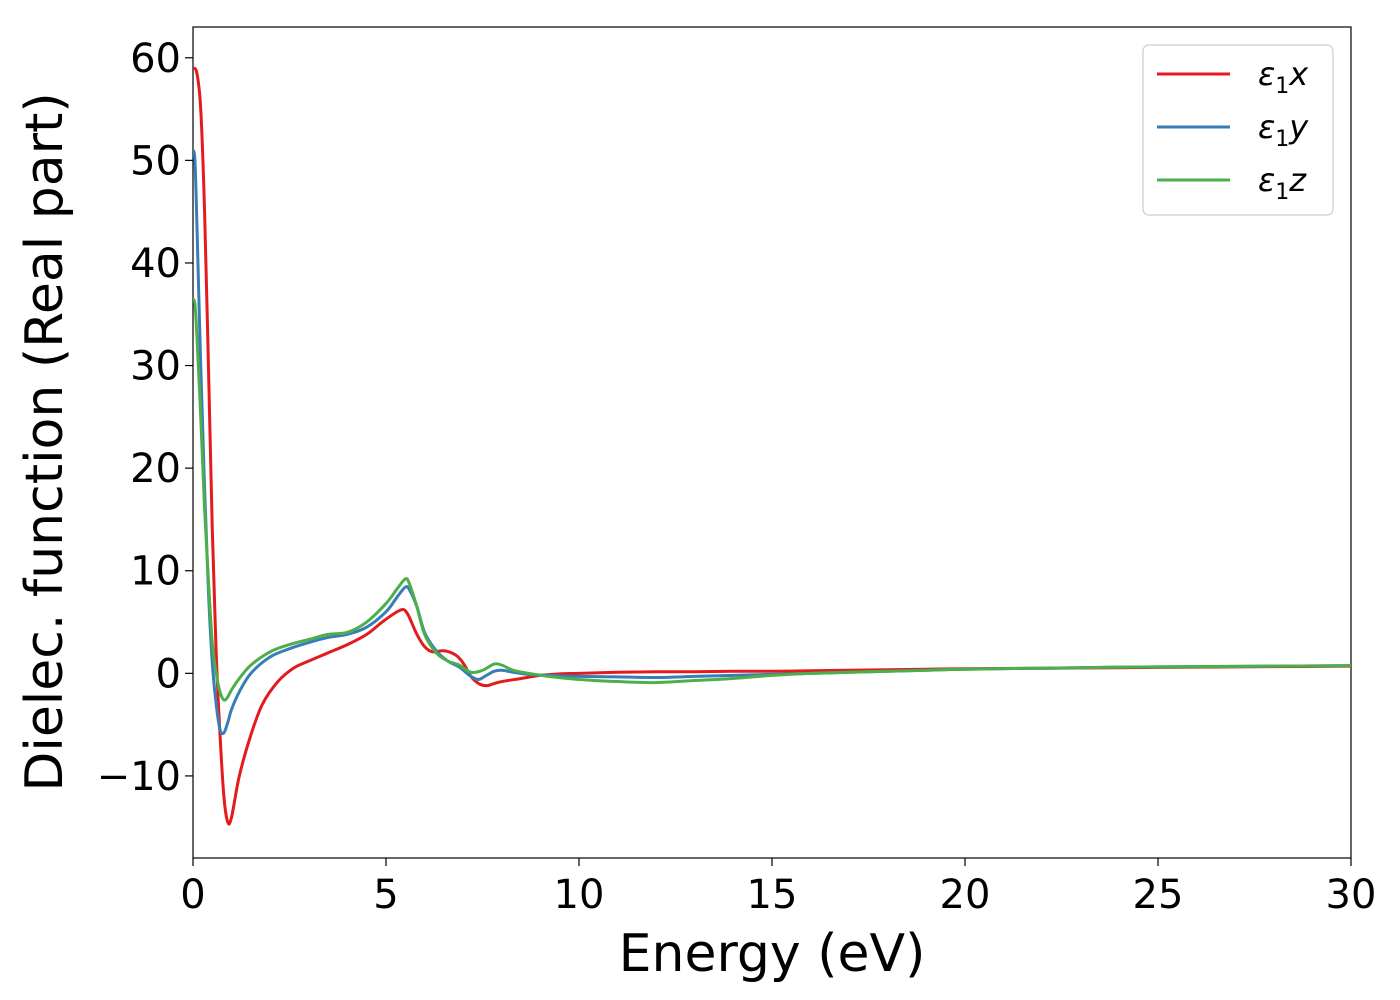  What do you see at coordinates (45, 441) in the screenshot?
I see `y-axis-label: Dielec. function (Real part)` at bounding box center [45, 441].